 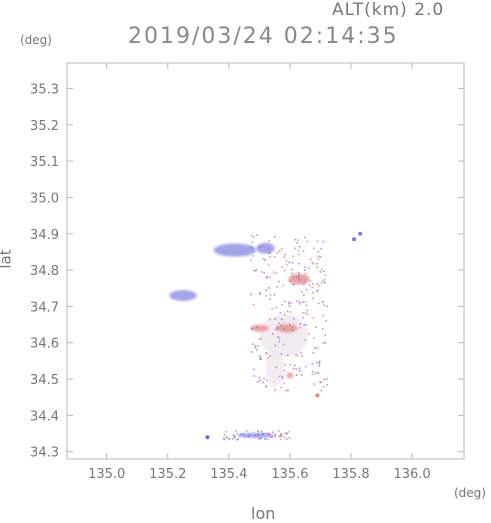 What do you see at coordinates (265, 248) in the screenshot?
I see `echo-blob-negative` at bounding box center [265, 248].